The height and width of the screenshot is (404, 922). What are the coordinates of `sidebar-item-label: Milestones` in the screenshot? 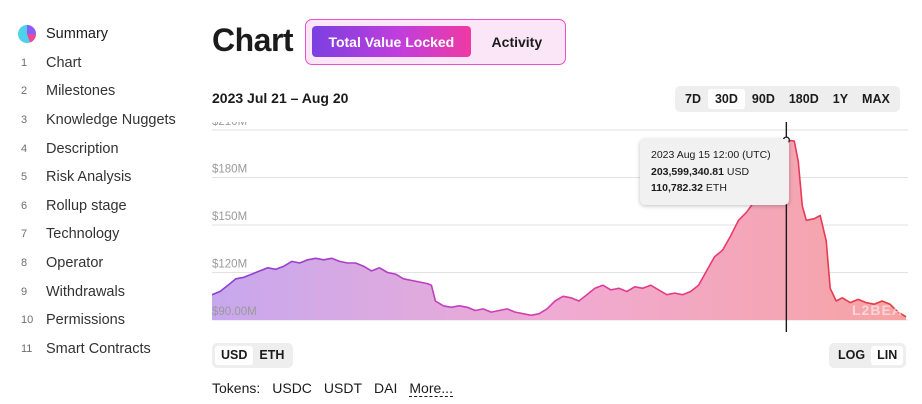 It's located at (81, 91).